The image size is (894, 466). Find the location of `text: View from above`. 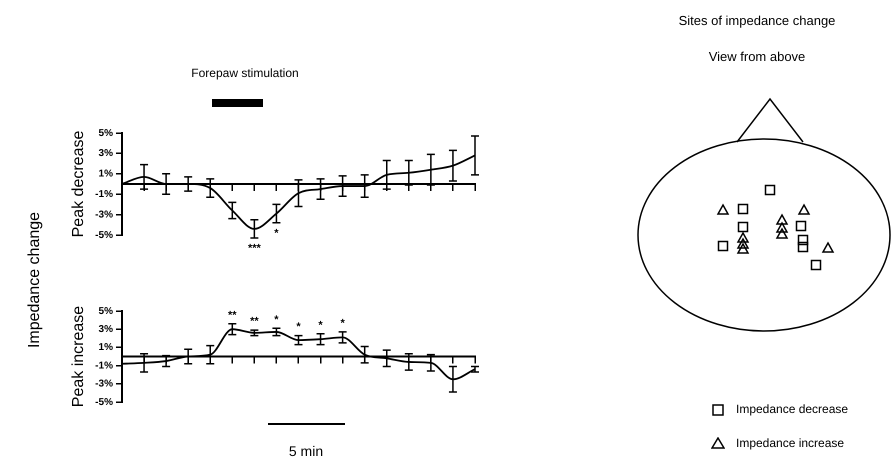

text: View from above is located at coordinates (757, 56).